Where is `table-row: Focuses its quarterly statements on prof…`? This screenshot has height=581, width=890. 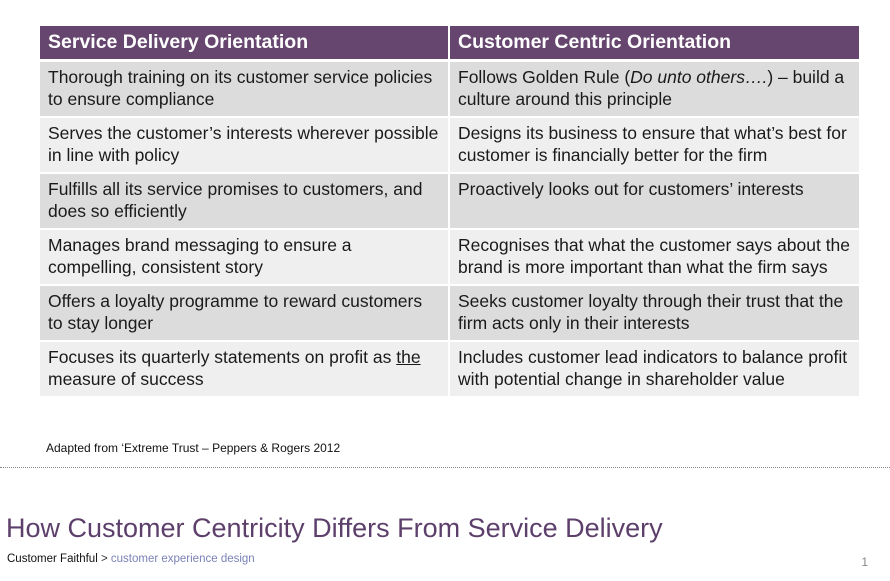
table-row: Focuses its quarterly statements on prof… is located at coordinates (449, 370).